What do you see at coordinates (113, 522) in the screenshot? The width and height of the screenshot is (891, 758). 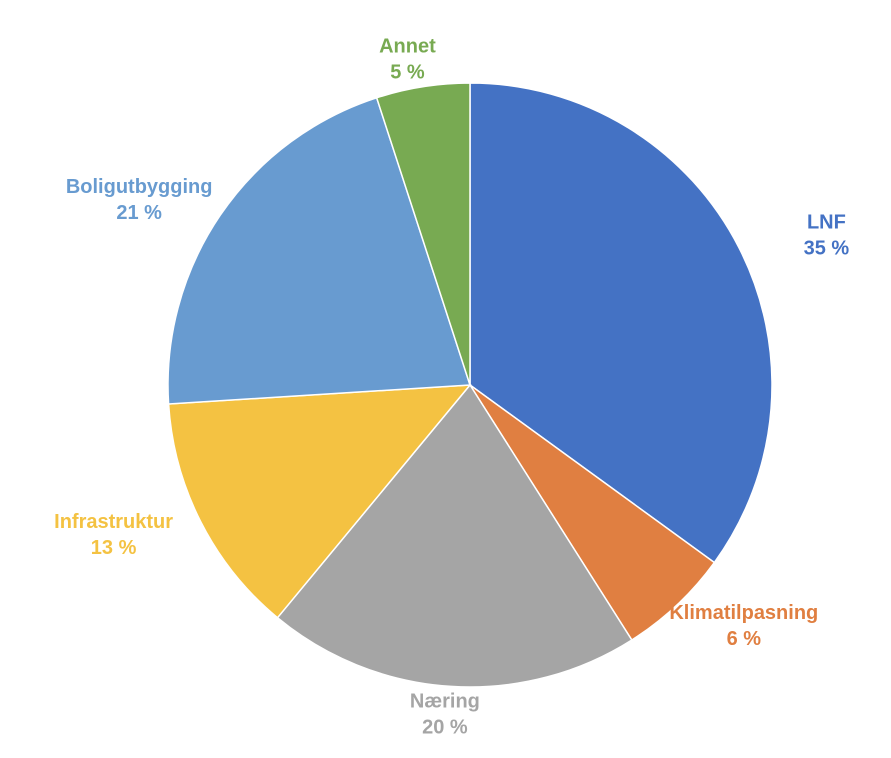 I see `slice-label: Infrastruktur` at bounding box center [113, 522].